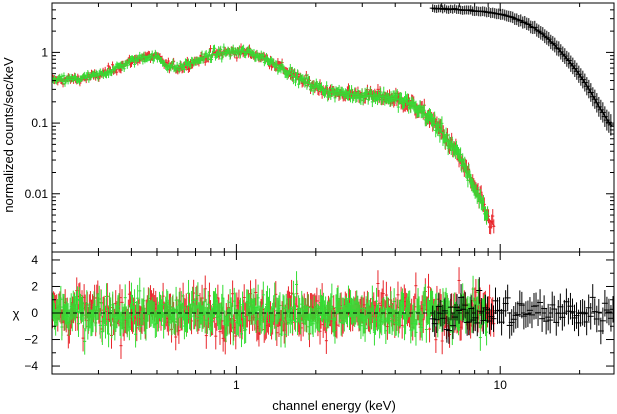  What do you see at coordinates (31, 366) in the screenshot?
I see `y-tick-label: −4` at bounding box center [31, 366].